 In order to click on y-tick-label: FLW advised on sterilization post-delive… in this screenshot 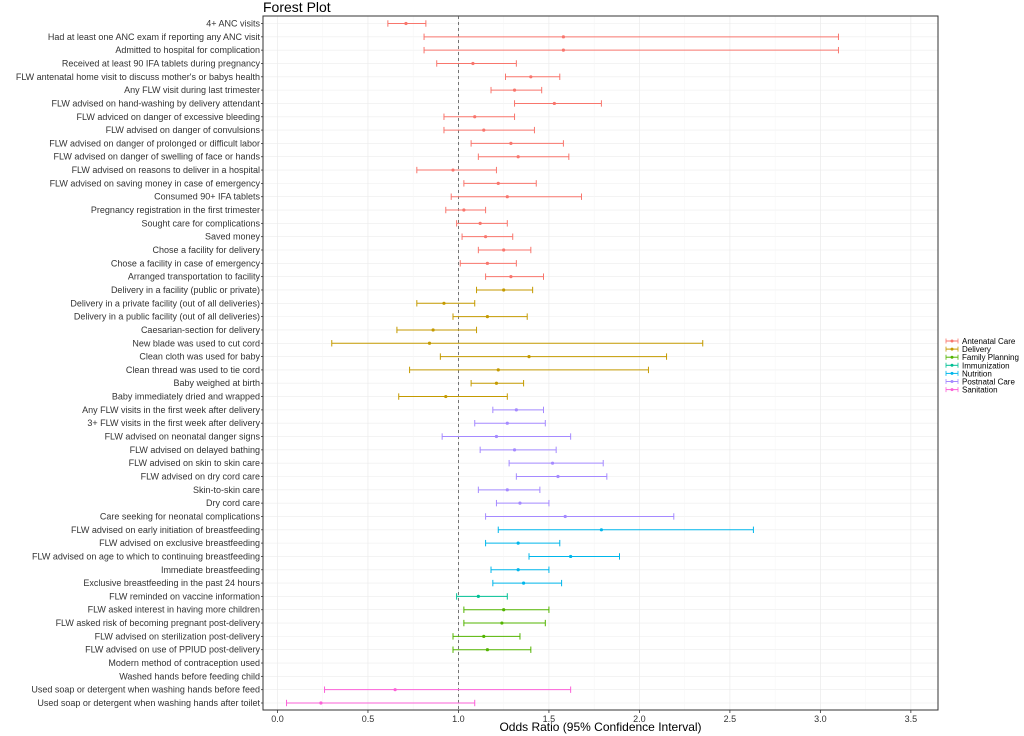, I will do `click(178, 636)`.